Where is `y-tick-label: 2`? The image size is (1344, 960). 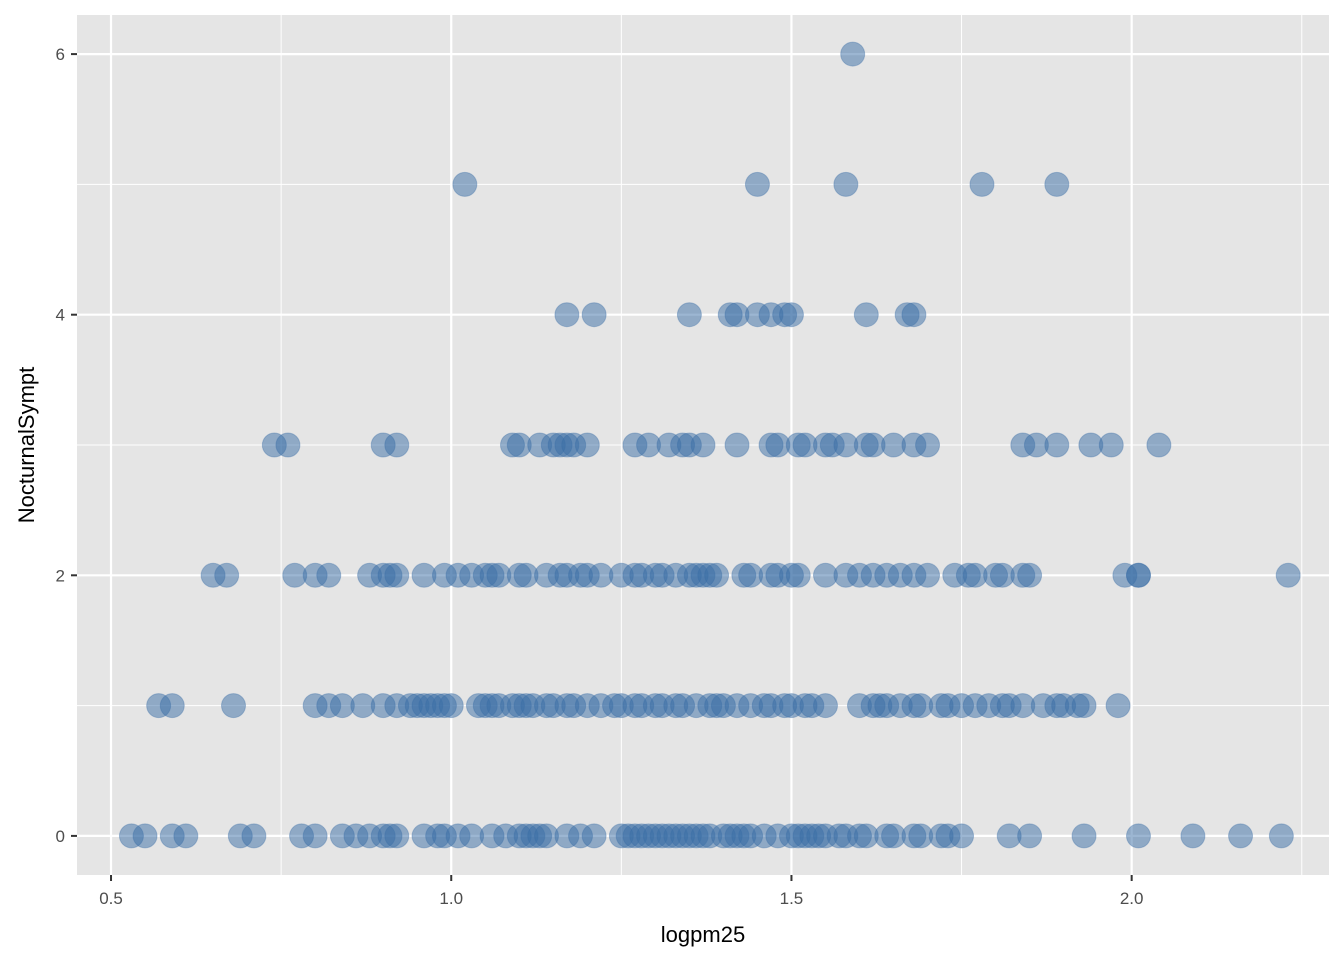 y-tick-label: 2 is located at coordinates (60, 575).